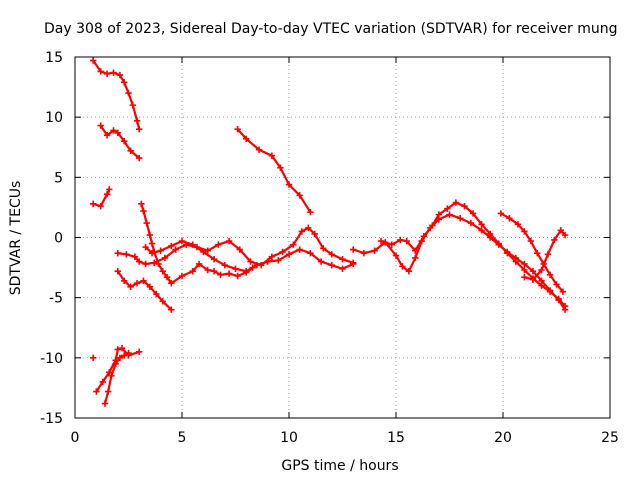  Describe the element at coordinates (396, 438) in the screenshot. I see `x-tick-label: 15` at that location.